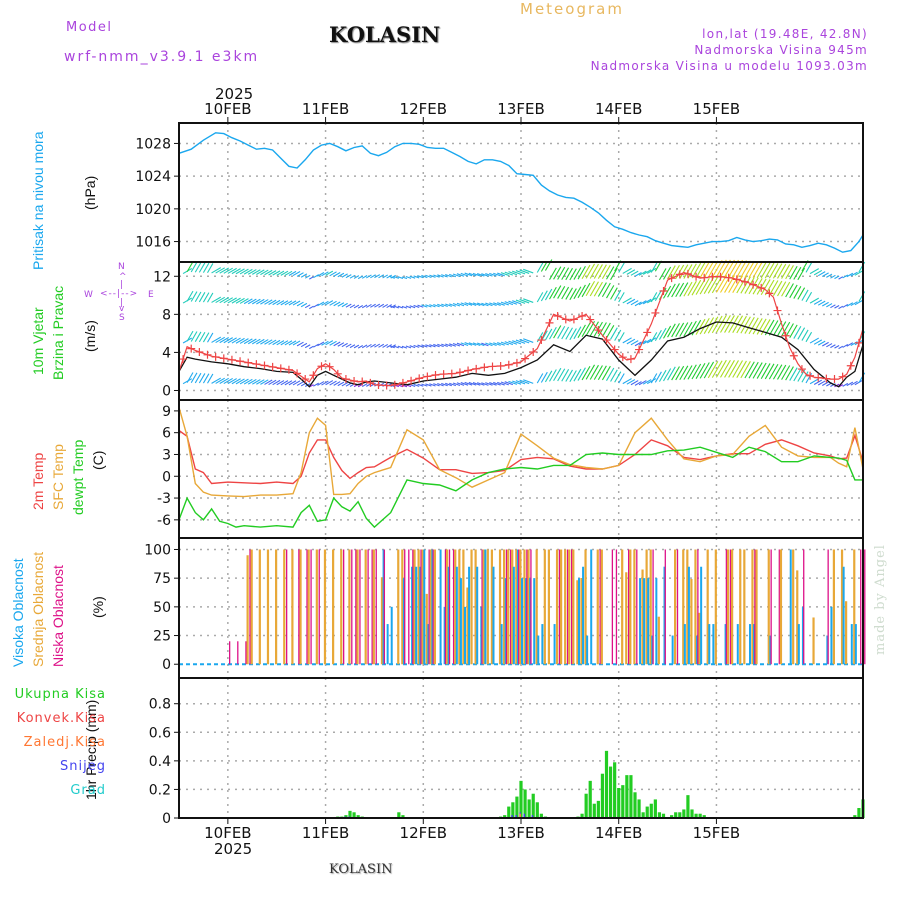 The height and width of the screenshot is (900, 900). Describe the element at coordinates (153, 144) in the screenshot. I see `y-tick-label: 1028` at that location.